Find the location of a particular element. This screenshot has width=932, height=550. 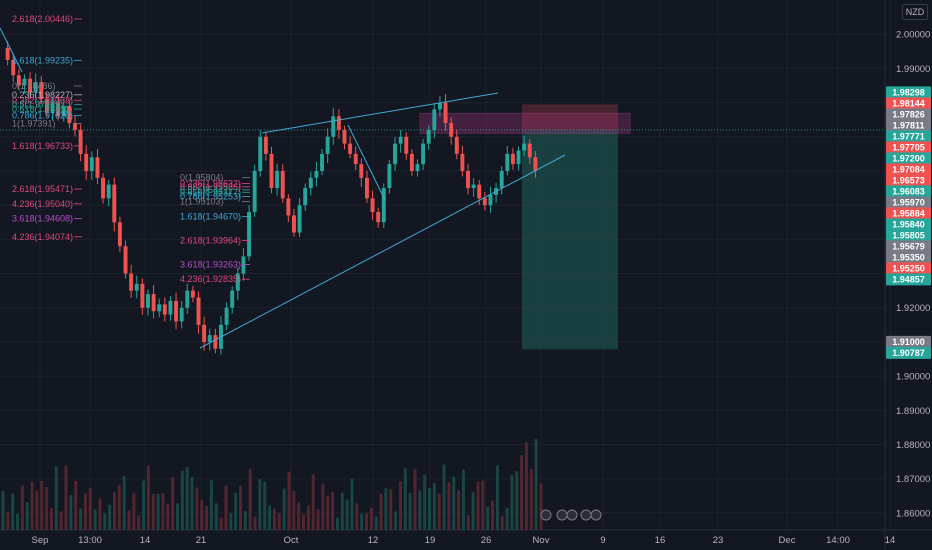

price-tag-label: 1.98144 is located at coordinates (908, 104).